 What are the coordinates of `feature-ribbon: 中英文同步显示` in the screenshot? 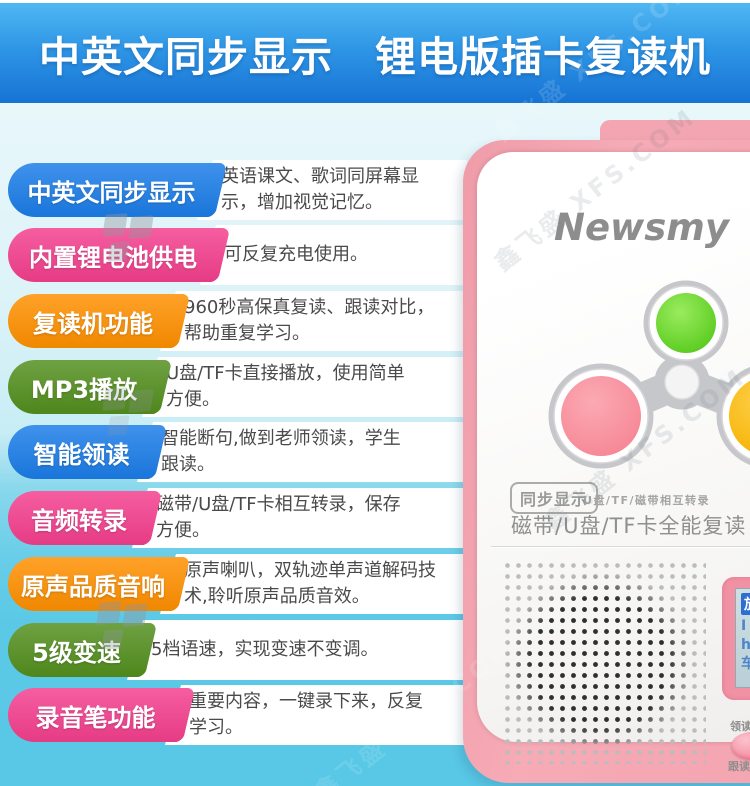 It's located at (111, 190).